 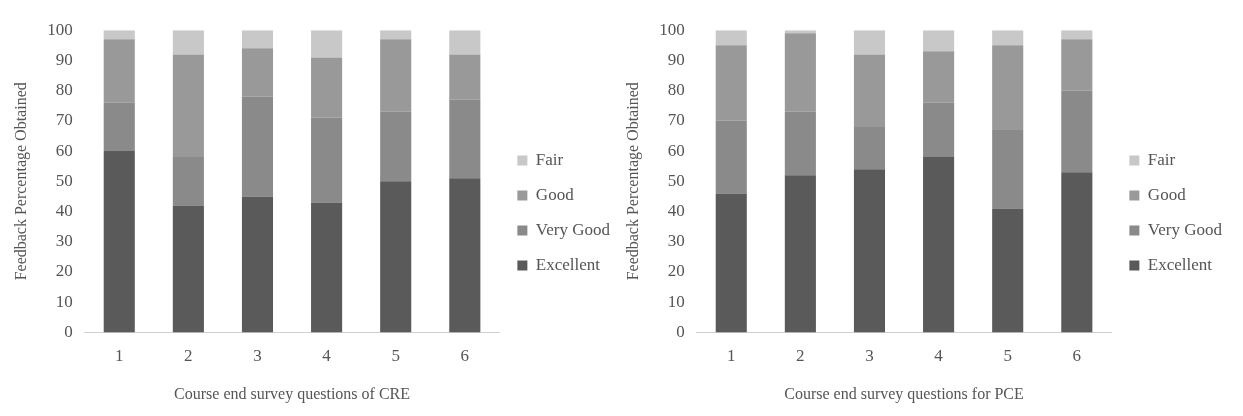 What do you see at coordinates (904, 393) in the screenshot?
I see `x-axis-title: Course end survey questions for PCE` at bounding box center [904, 393].